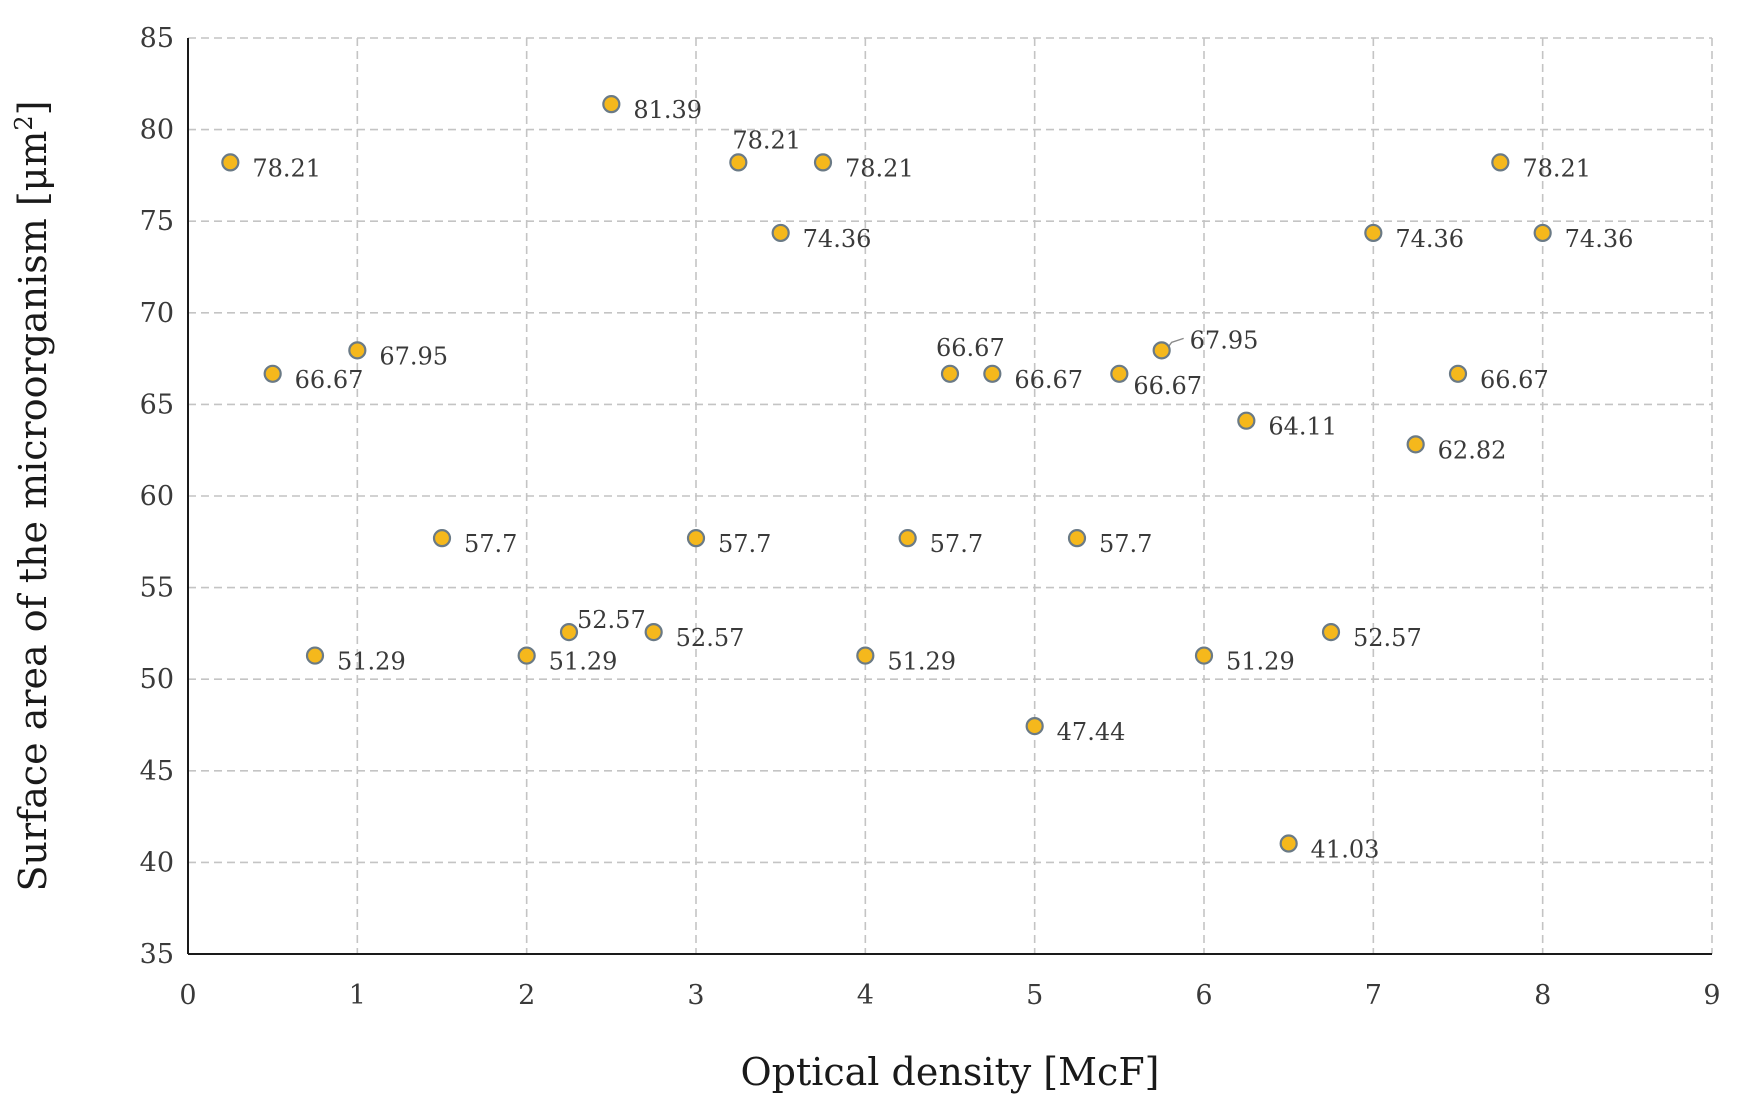 The image size is (1740, 1110). Describe the element at coordinates (33, 107) in the screenshot. I see `y-axis-title-close-bracket: ]` at that location.